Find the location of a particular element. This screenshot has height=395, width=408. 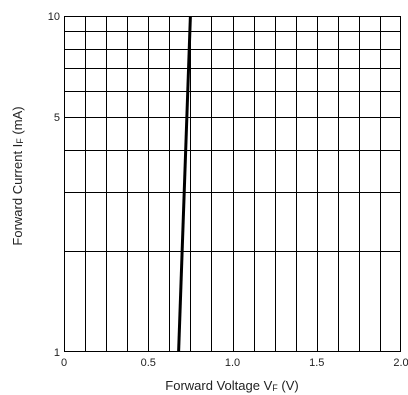

x-tick-labels: 0 0.5 1.0 1.5 2.0 is located at coordinates (234, 363).